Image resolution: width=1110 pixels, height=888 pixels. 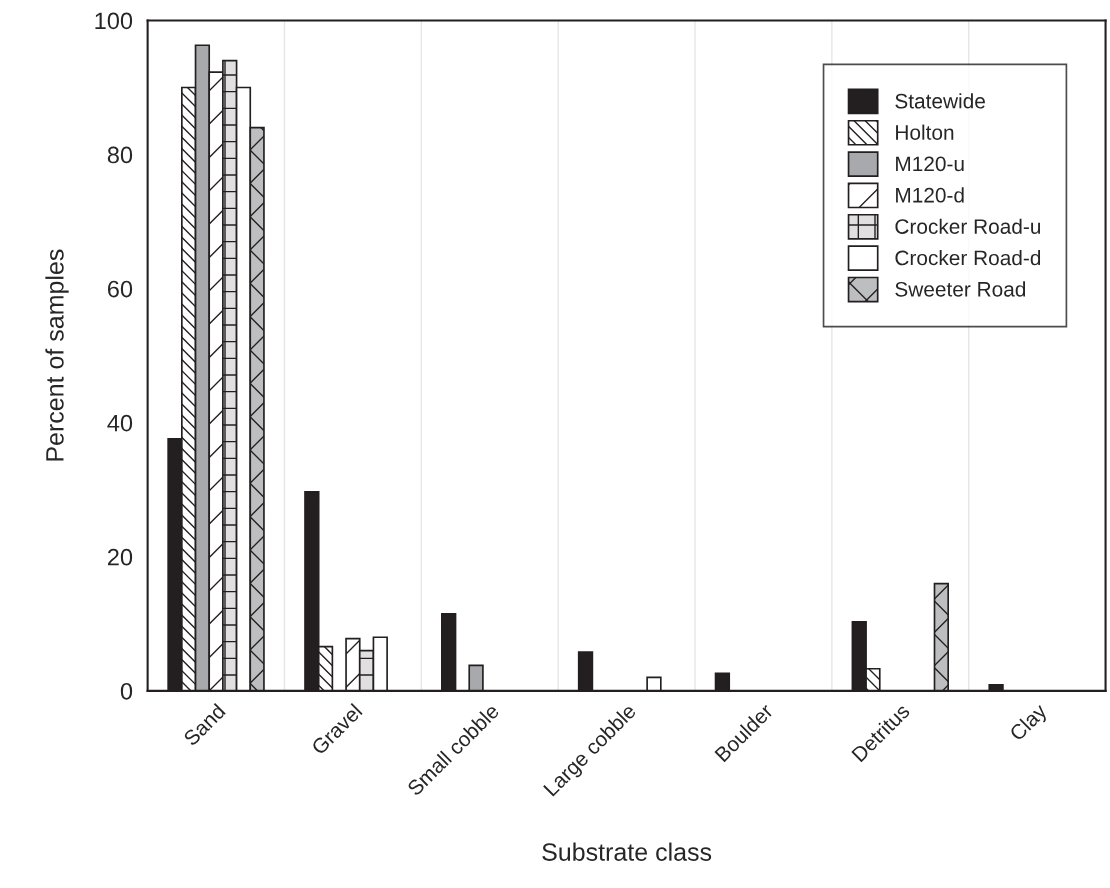 I want to click on x-axis-title: Substrate class, so click(x=627, y=851).